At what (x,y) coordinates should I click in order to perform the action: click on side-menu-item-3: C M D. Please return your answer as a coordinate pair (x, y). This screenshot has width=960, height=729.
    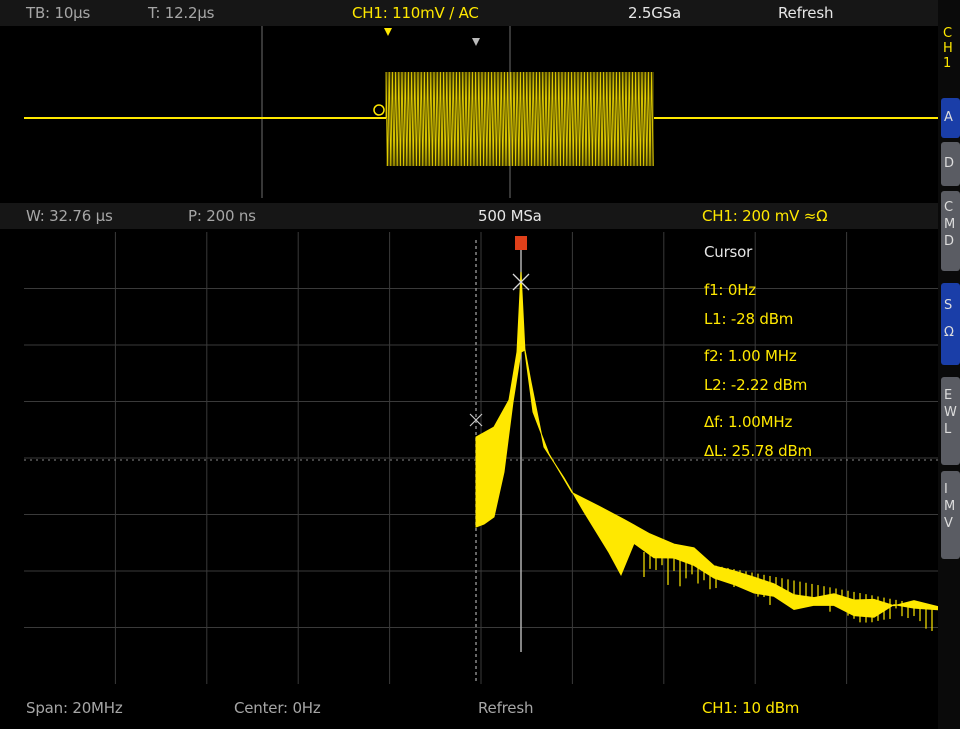
    Looking at the image, I should click on (950, 231).